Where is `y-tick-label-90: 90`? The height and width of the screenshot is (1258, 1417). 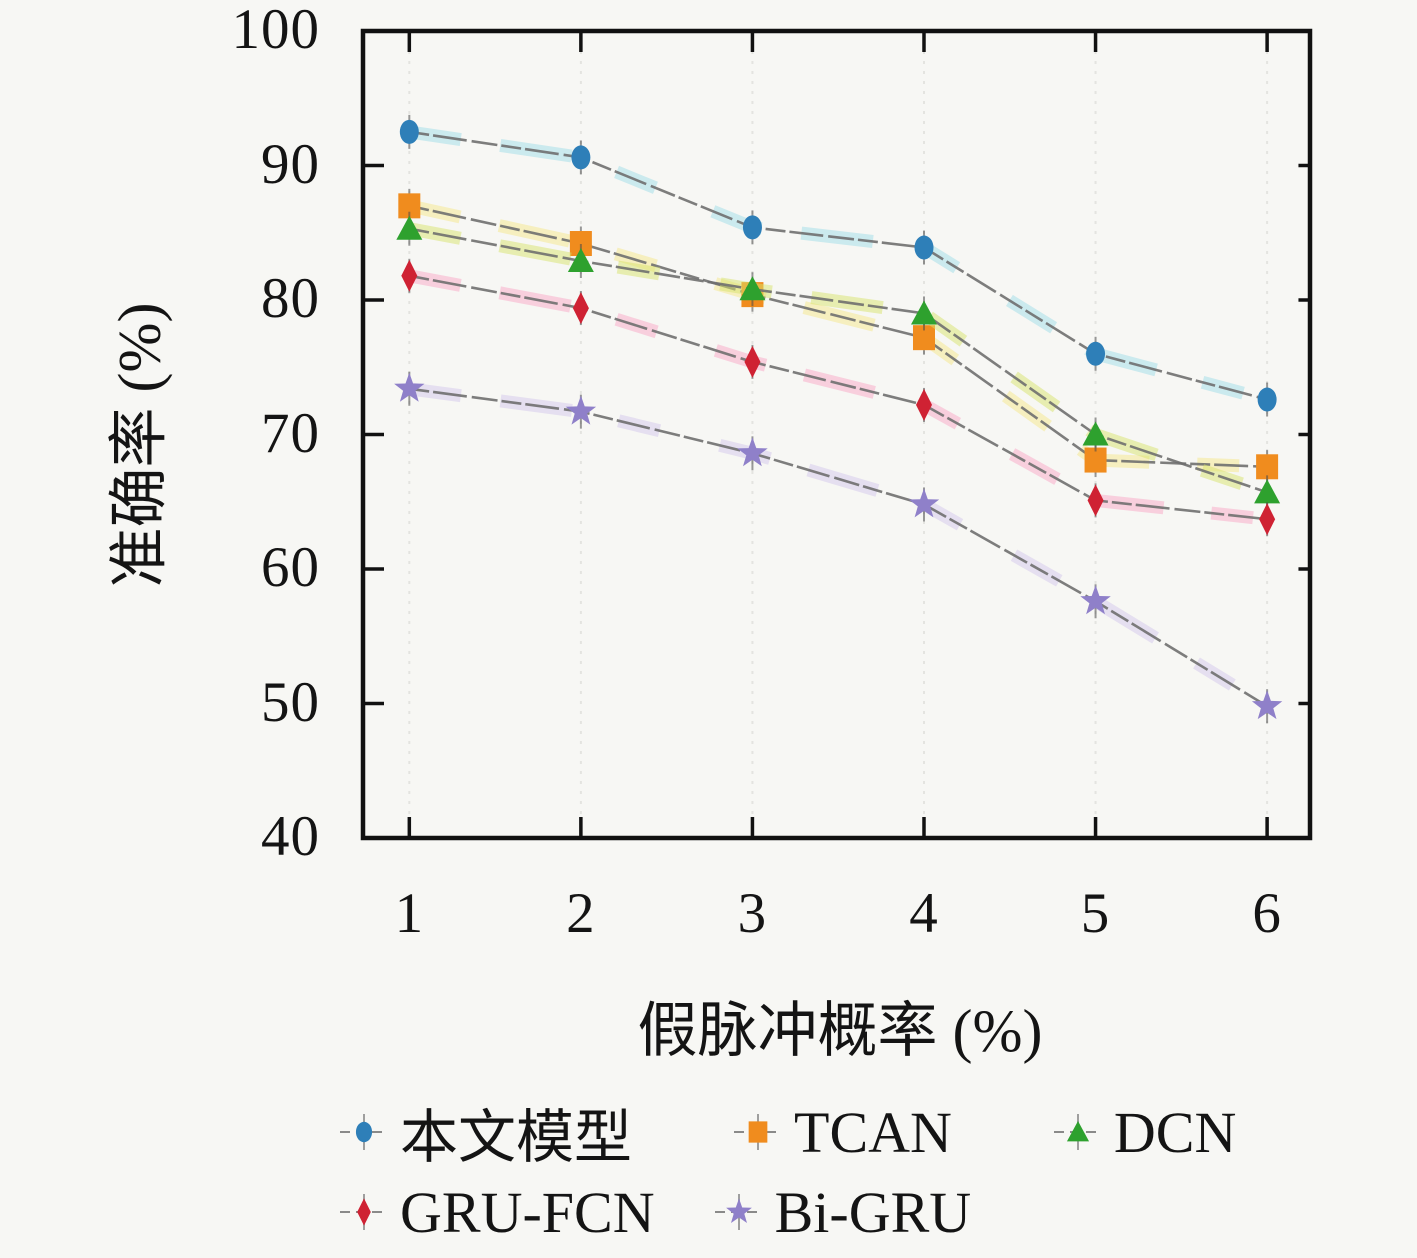
y-tick-label-90: 90 is located at coordinates (290, 164).